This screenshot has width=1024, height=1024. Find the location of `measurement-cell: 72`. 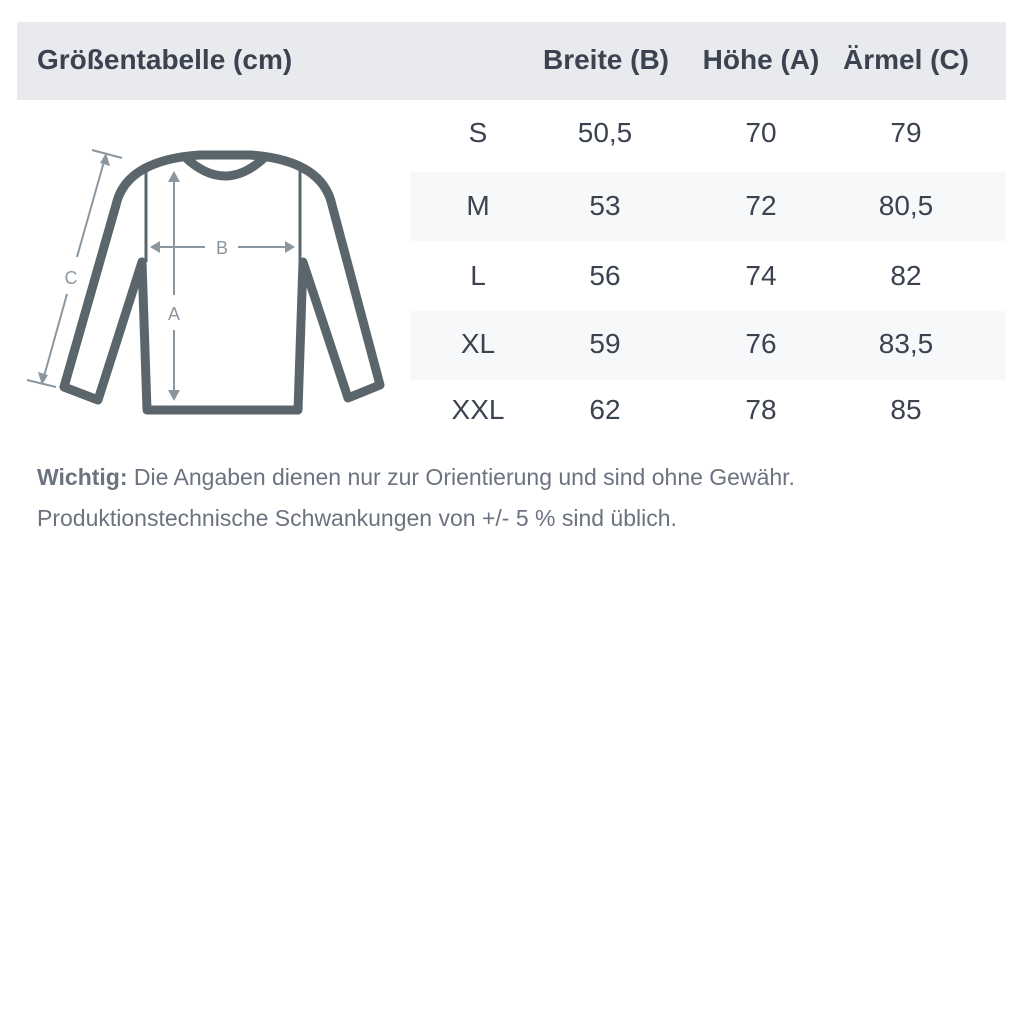

measurement-cell: 72 is located at coordinates (761, 205).